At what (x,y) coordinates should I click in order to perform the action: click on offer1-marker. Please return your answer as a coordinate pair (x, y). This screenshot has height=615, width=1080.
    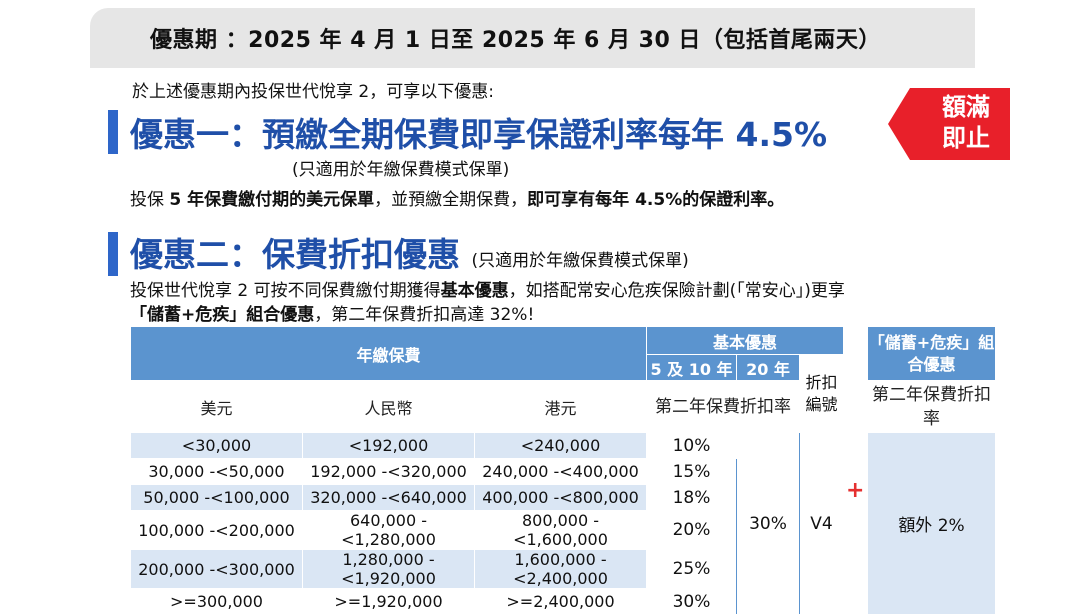
    Looking at the image, I should click on (113, 132).